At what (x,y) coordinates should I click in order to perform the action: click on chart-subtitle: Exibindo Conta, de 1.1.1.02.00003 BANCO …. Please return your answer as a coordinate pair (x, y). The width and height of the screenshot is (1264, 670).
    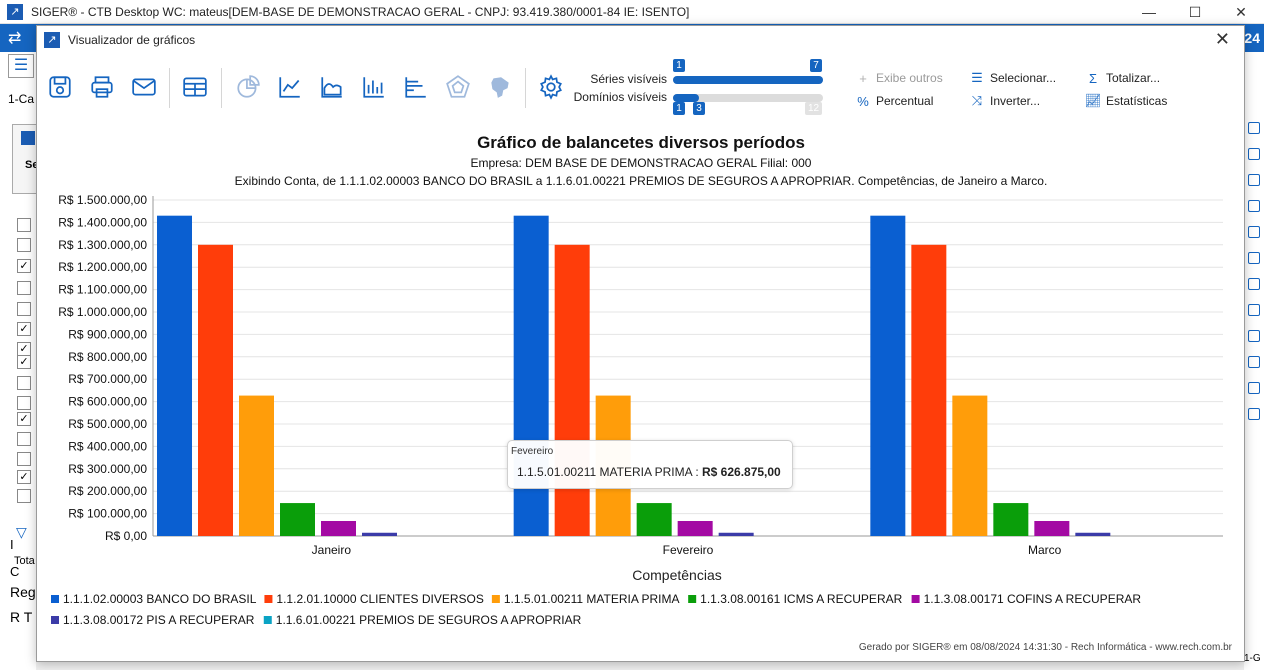
    Looking at the image, I should click on (641, 181).